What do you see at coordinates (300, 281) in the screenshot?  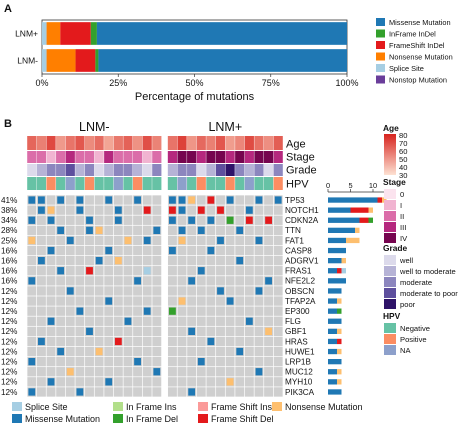 I see `gene-label: NFE2L2` at bounding box center [300, 281].